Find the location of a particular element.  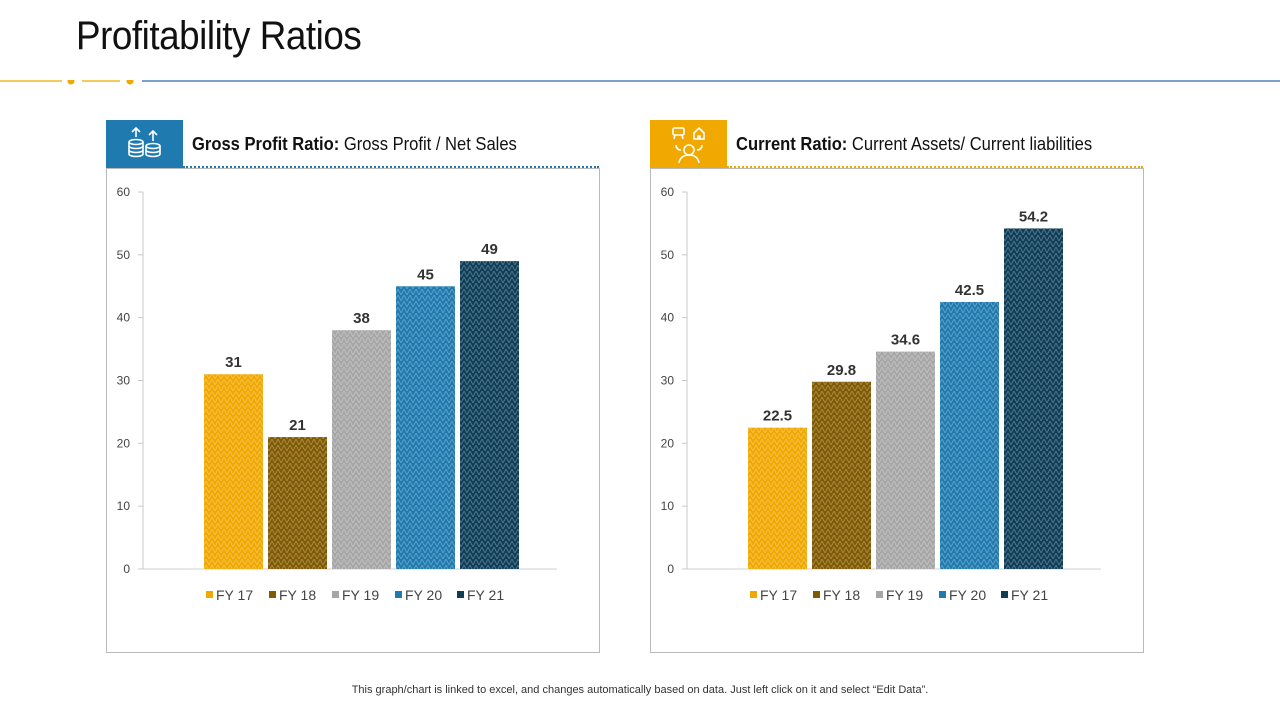

data-label: 31 is located at coordinates (233, 362).